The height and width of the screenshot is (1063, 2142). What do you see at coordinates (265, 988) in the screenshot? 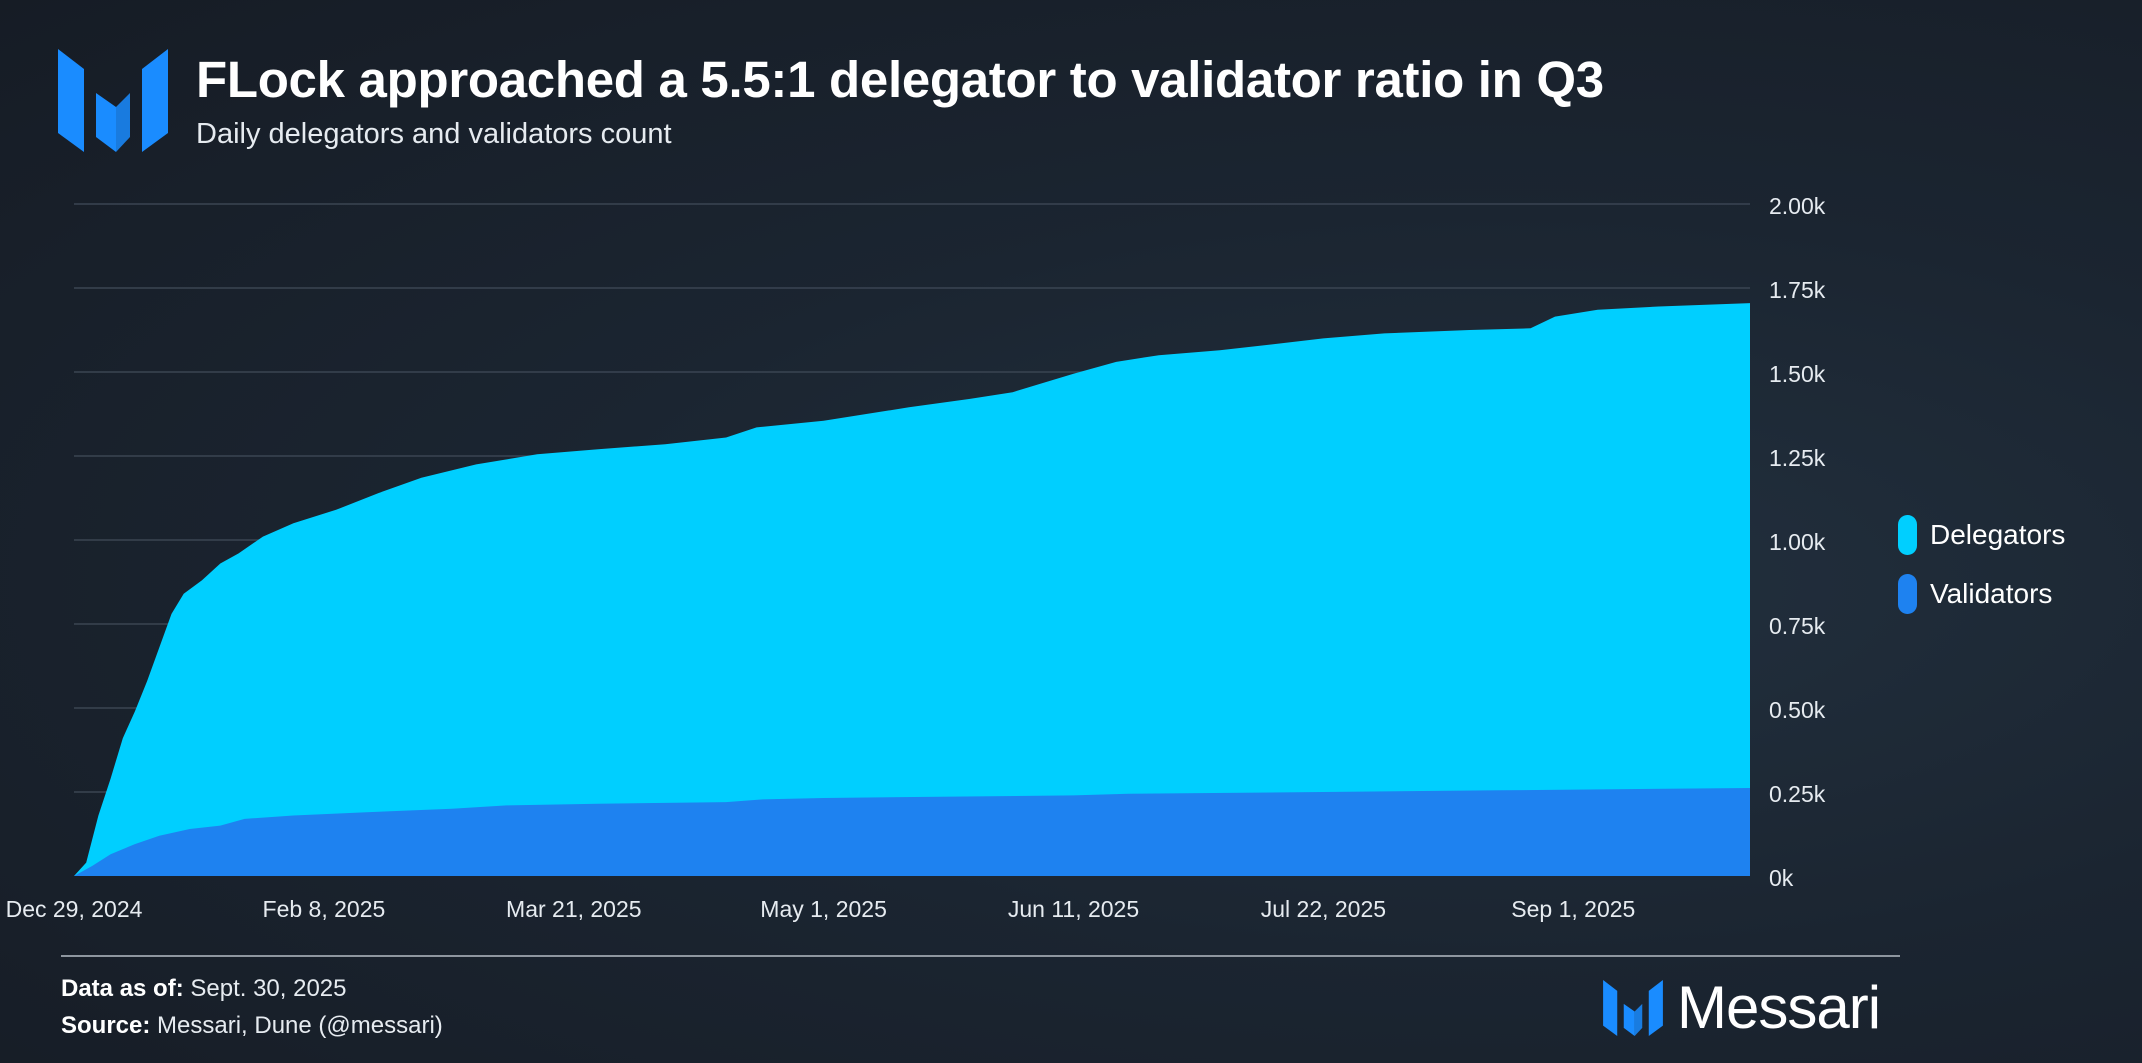
I see `data-as-of-value: Sept. 30, 2025` at bounding box center [265, 988].